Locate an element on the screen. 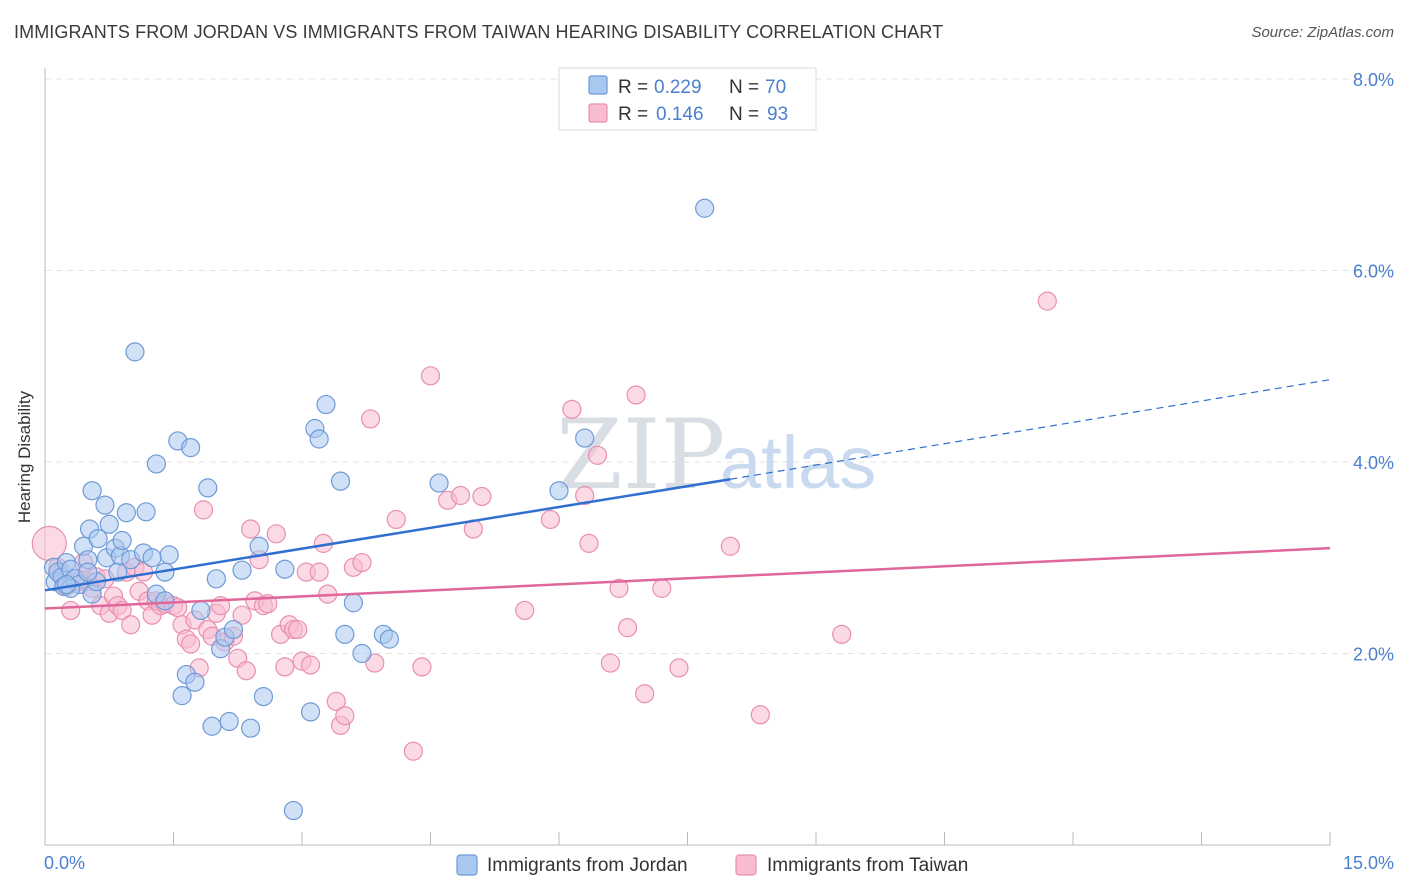  source-label: Source: ZipAtlas.com is located at coordinates (1322, 32).